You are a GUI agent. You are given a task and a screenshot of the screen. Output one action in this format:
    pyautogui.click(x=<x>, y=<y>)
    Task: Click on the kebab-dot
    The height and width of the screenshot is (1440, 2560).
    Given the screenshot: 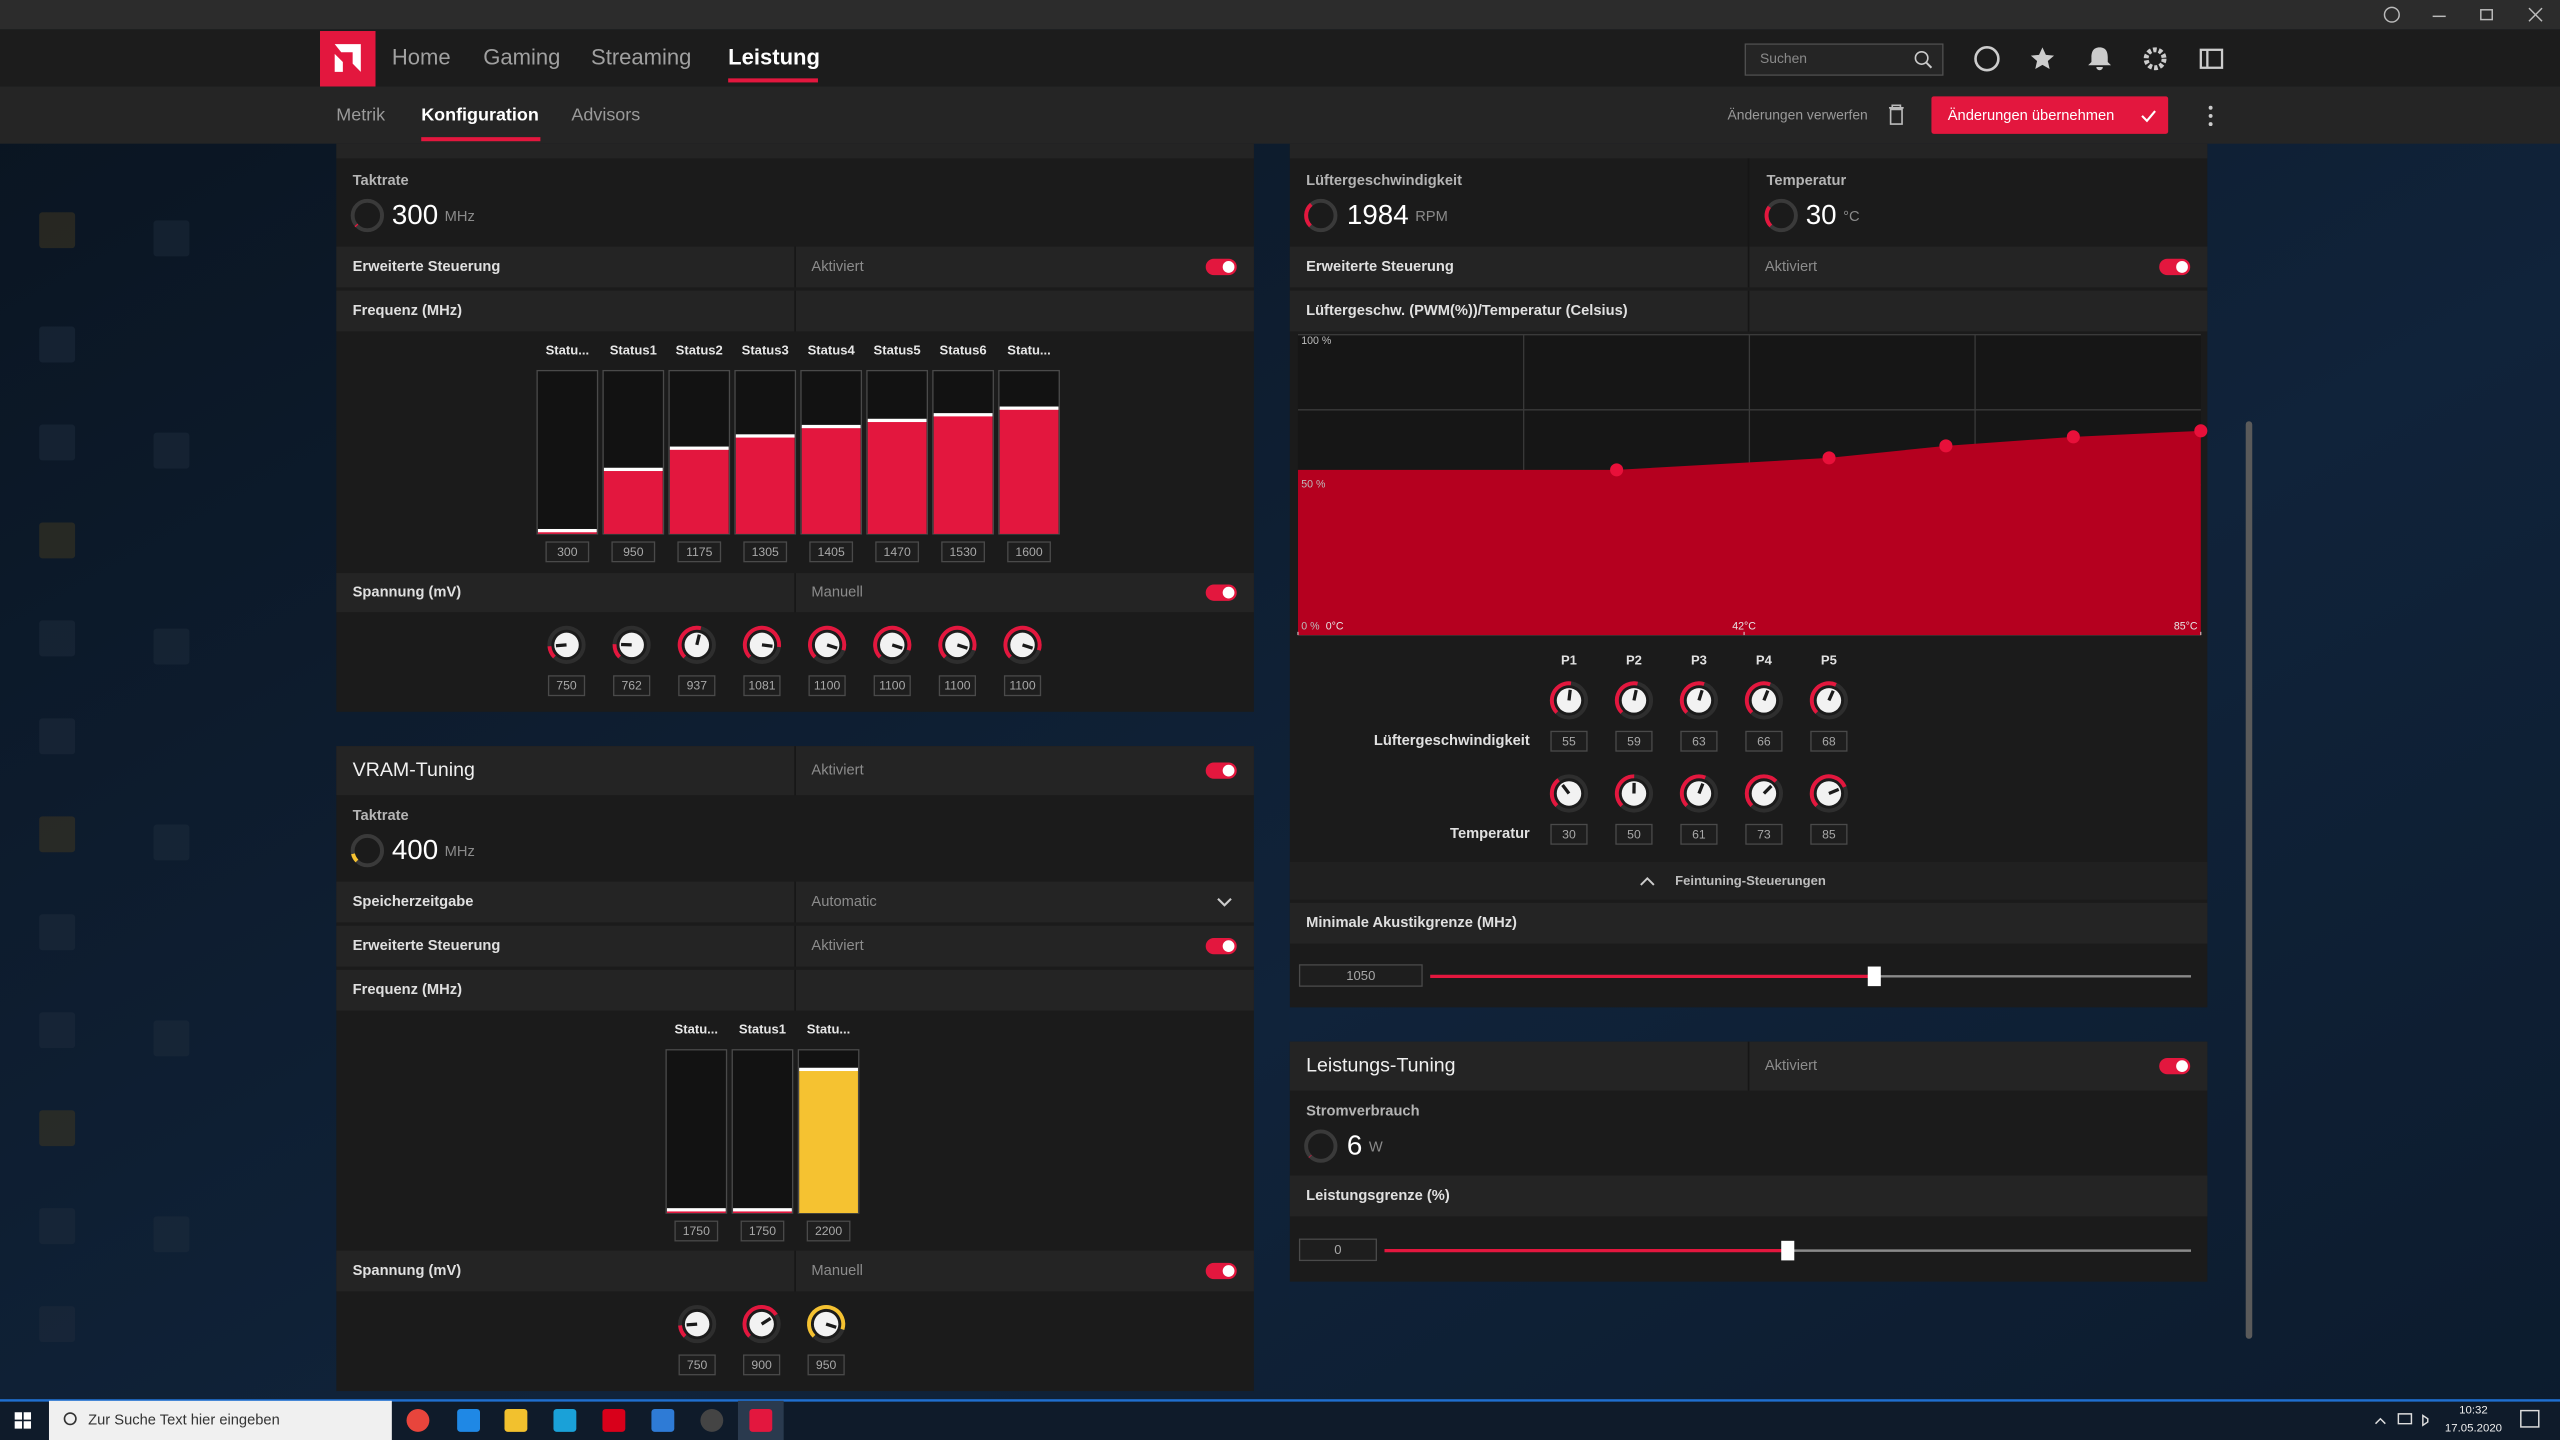 What is the action you would take?
    pyautogui.click(x=2210, y=107)
    